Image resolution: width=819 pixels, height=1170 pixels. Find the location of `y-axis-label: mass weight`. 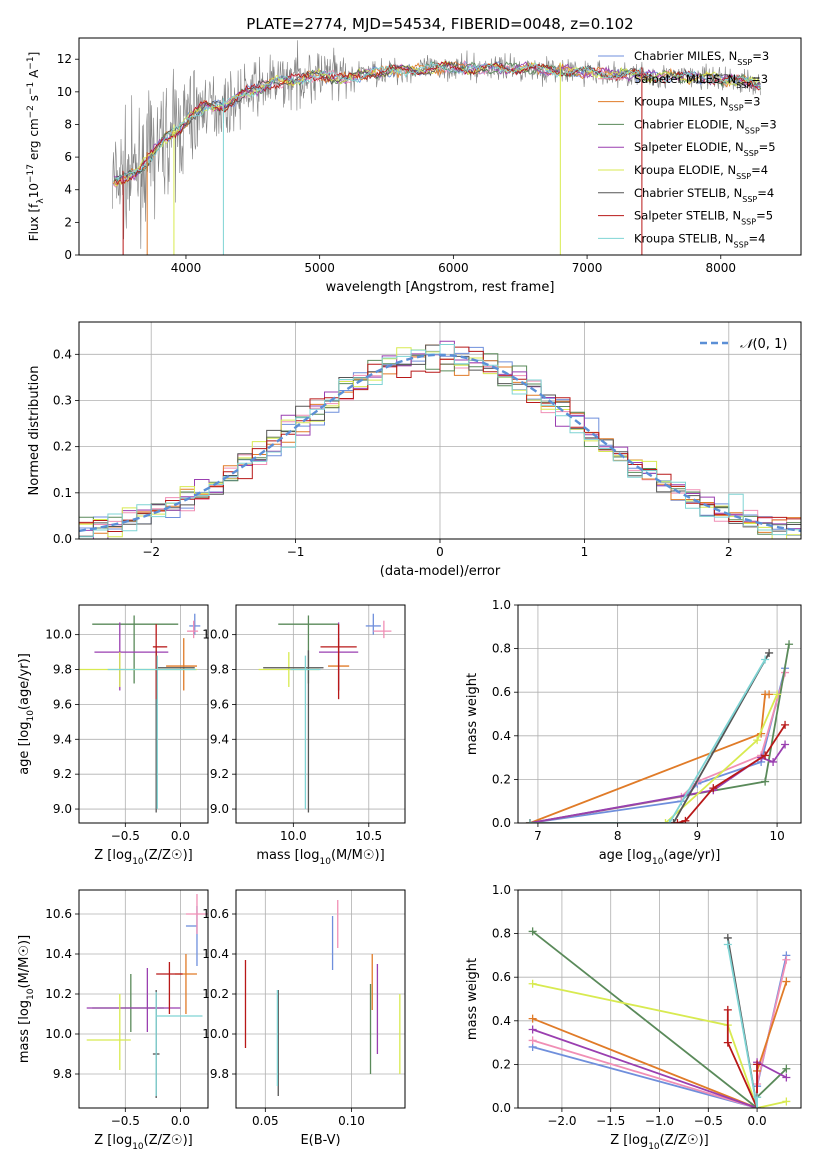

y-axis-label: mass weight is located at coordinates (472, 999).